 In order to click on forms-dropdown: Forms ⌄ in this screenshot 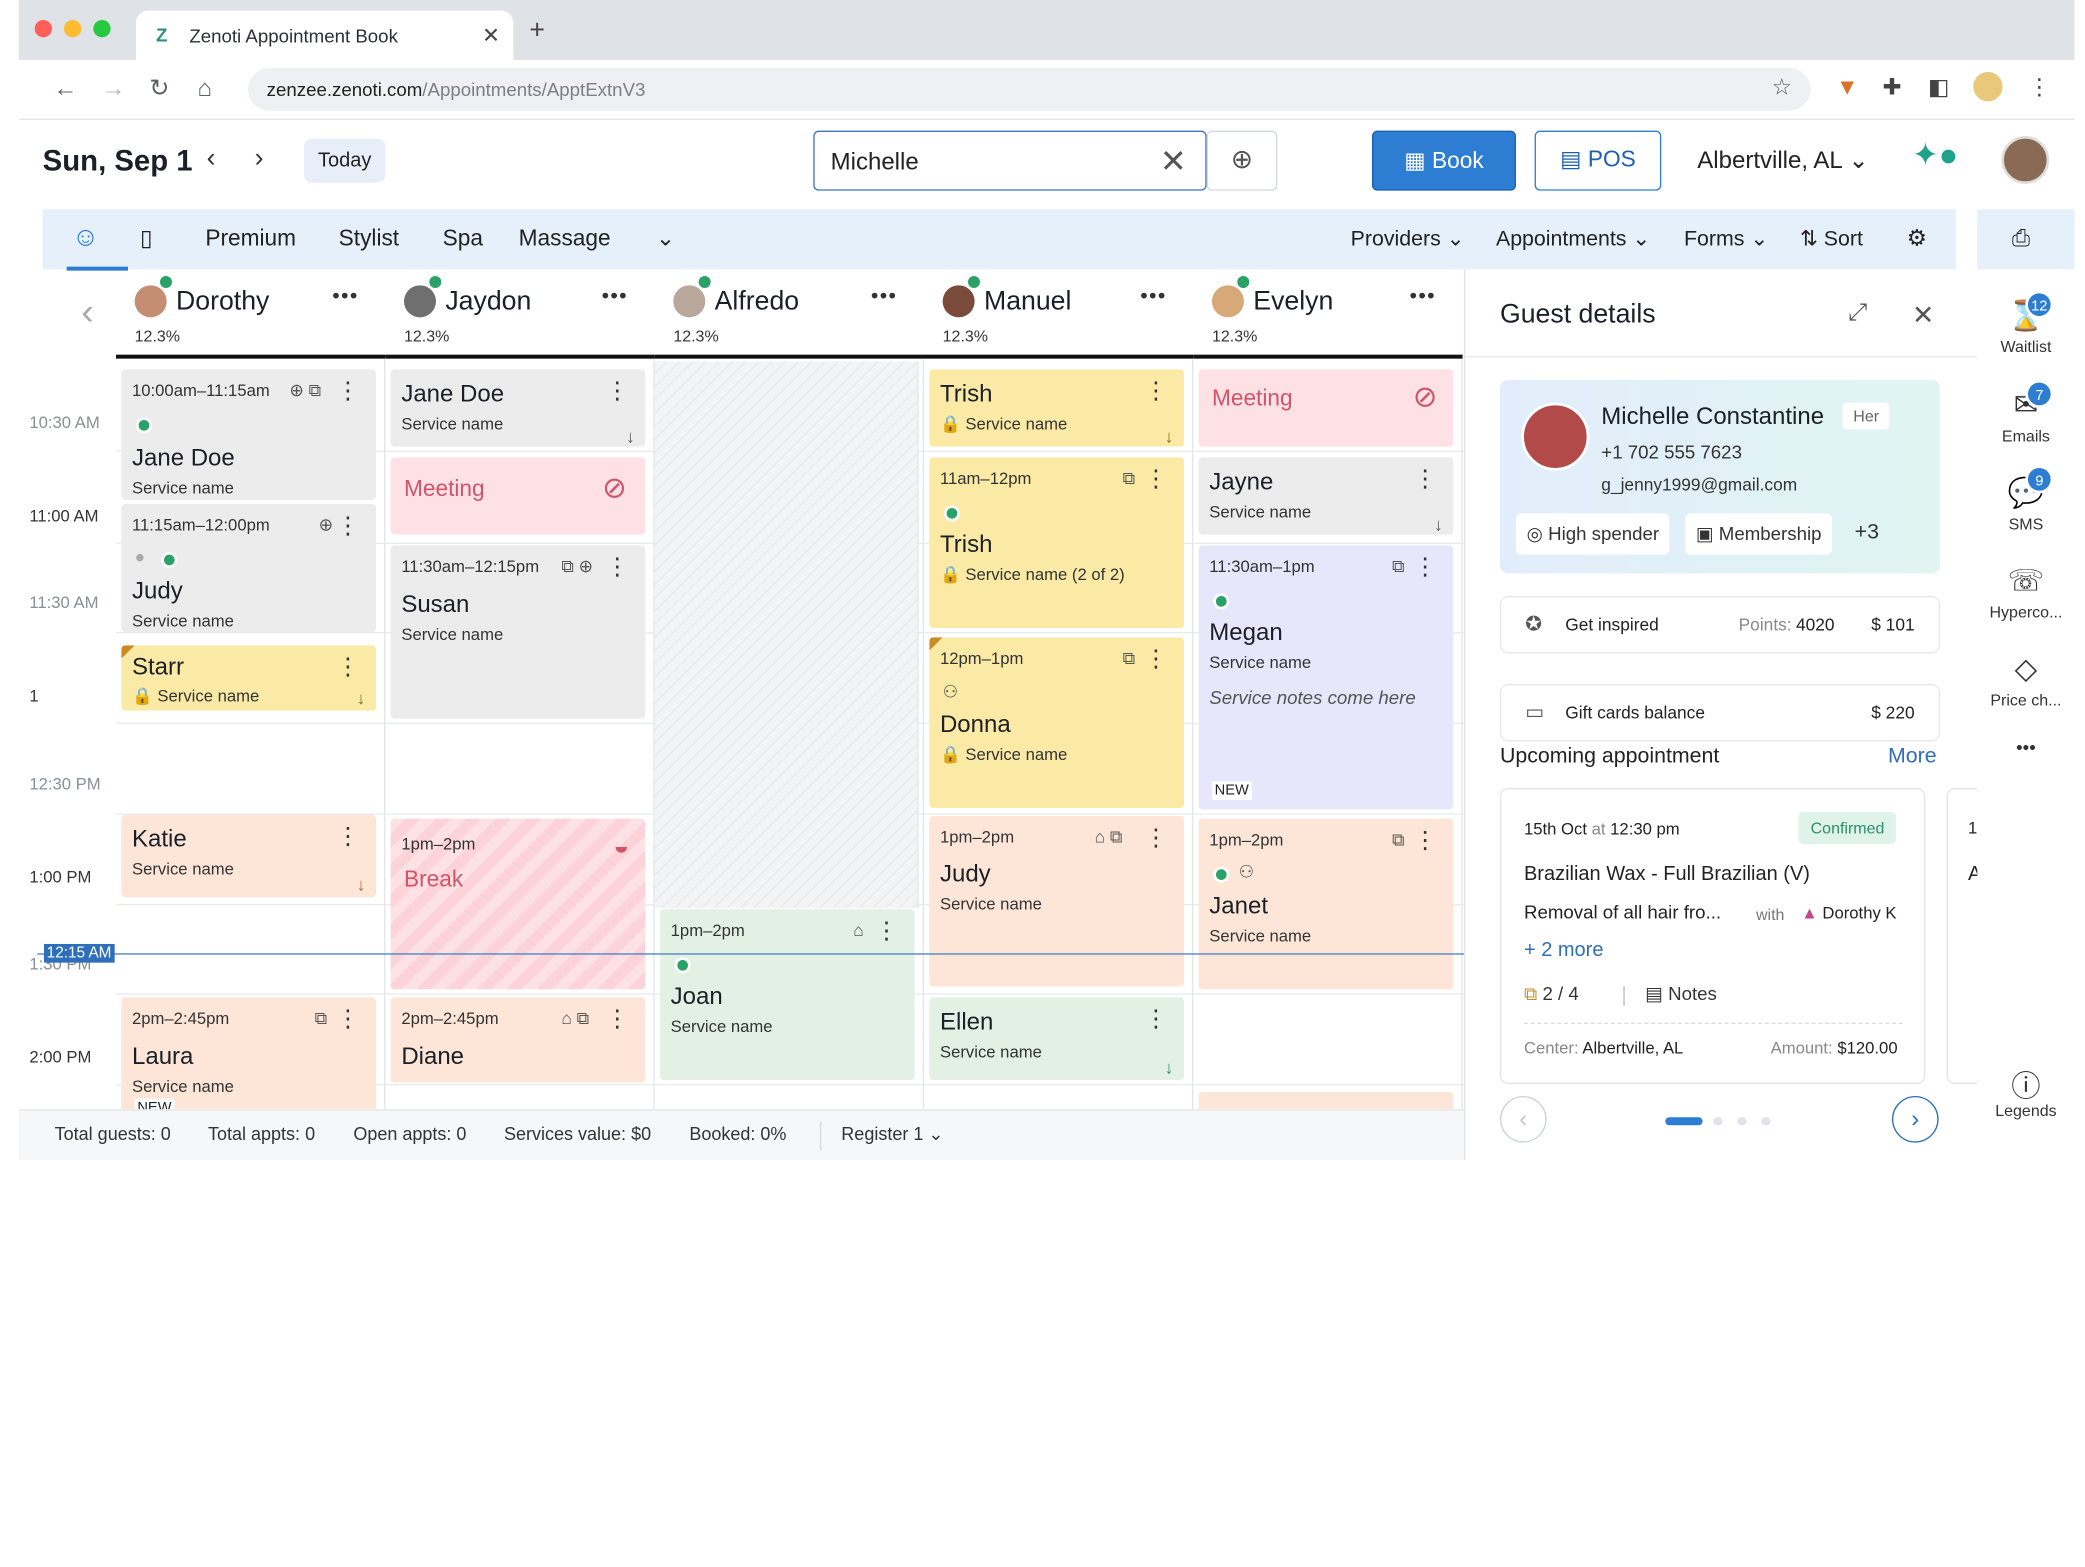, I will do `click(1726, 239)`.